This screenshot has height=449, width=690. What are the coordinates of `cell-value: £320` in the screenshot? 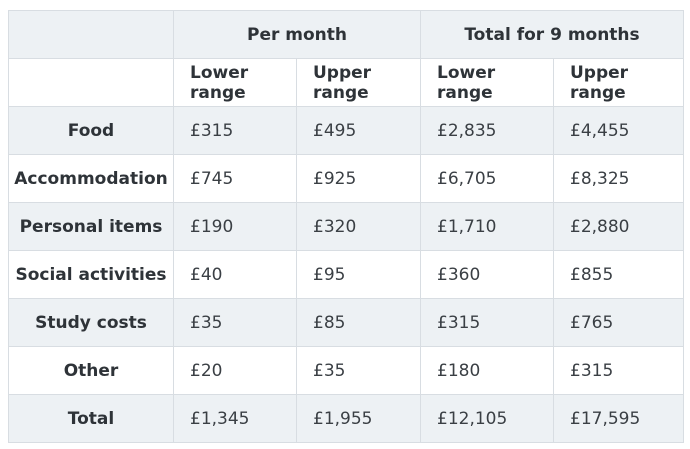 It's located at (358, 226).